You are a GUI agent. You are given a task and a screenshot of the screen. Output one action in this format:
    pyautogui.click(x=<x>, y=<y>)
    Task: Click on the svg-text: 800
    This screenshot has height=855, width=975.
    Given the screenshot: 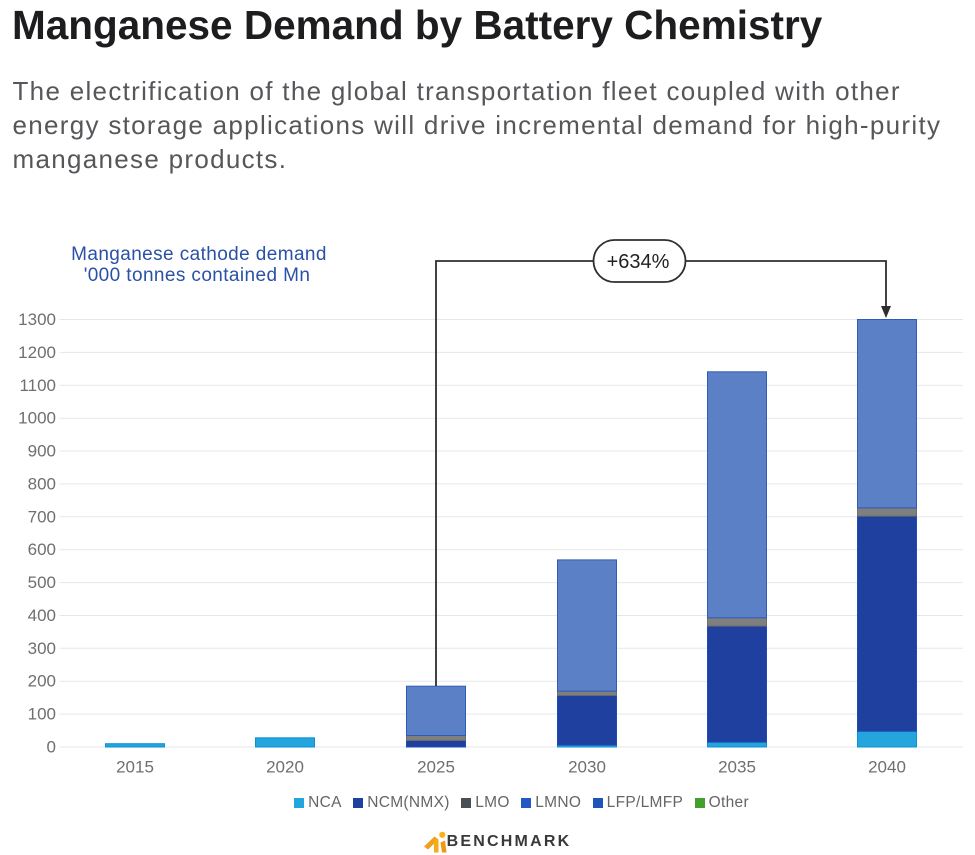 What is the action you would take?
    pyautogui.click(x=42, y=483)
    